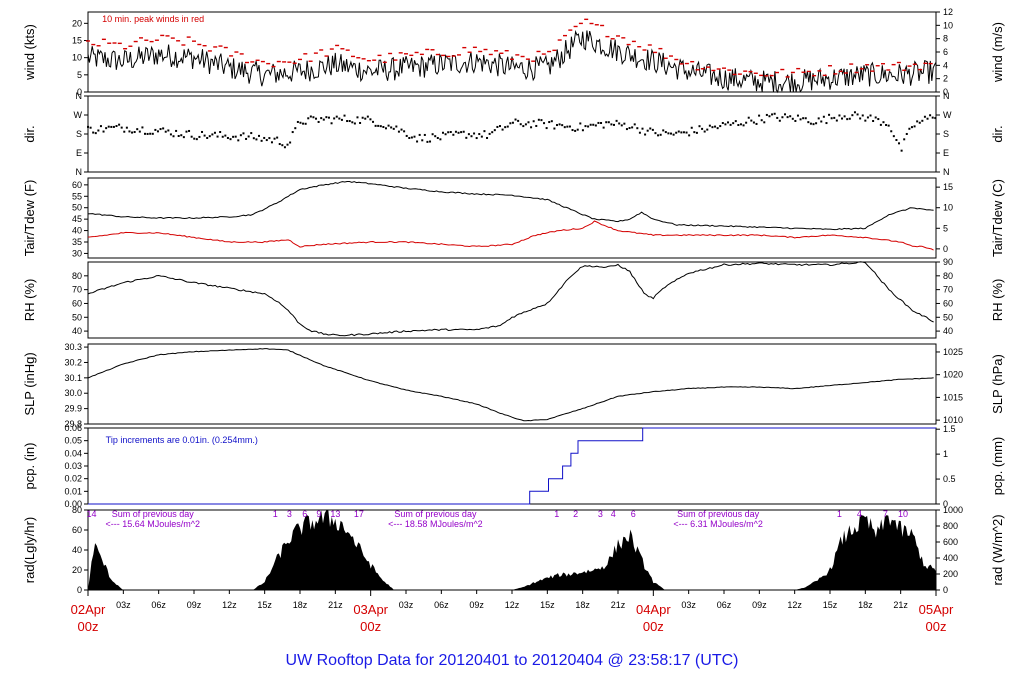 This screenshot has width=1024, height=700. I want to click on rad-area, so click(512, 550).